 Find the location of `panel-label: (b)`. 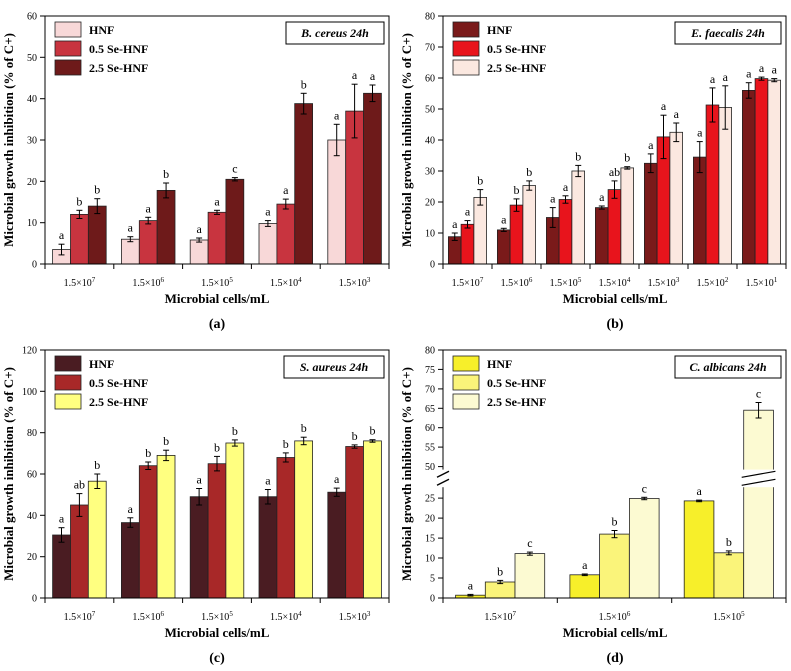

panel-label: (b) is located at coordinates (614, 324).